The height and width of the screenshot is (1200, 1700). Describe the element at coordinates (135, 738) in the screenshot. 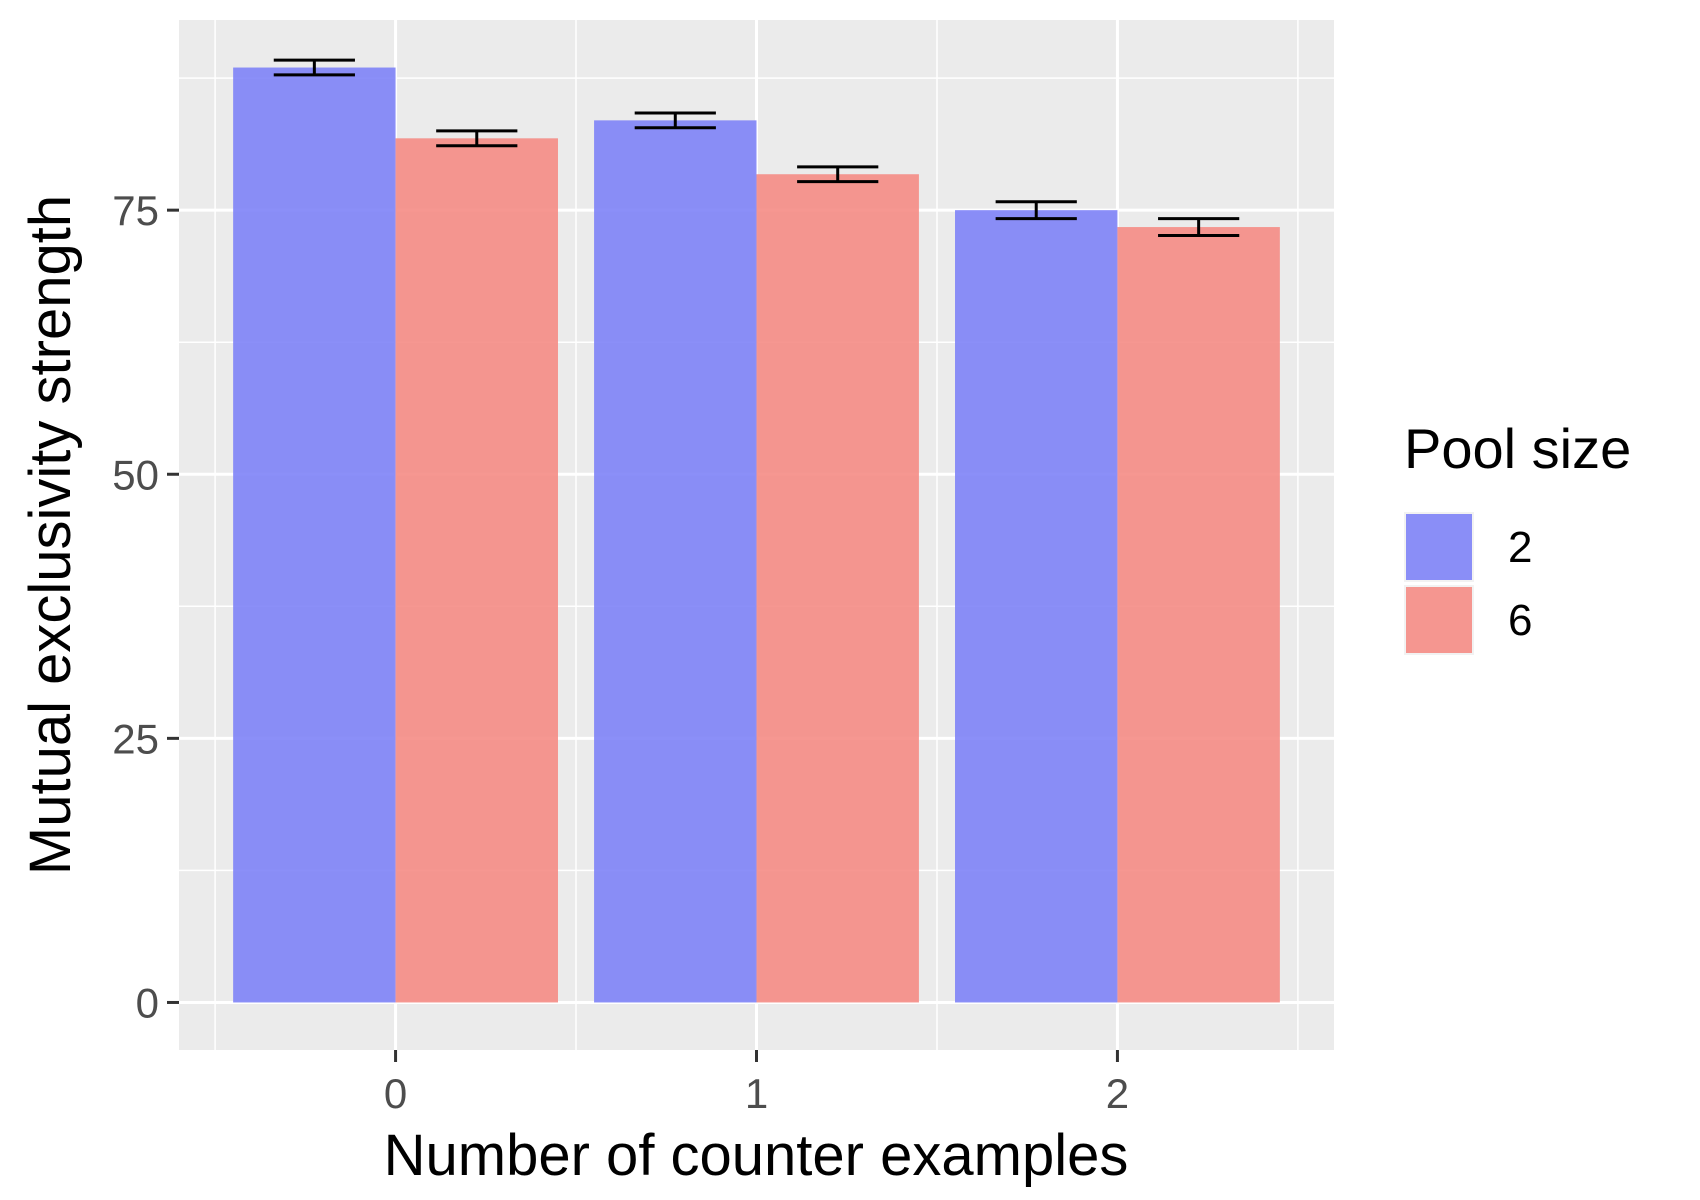

I see `y-tick-label: 25` at that location.